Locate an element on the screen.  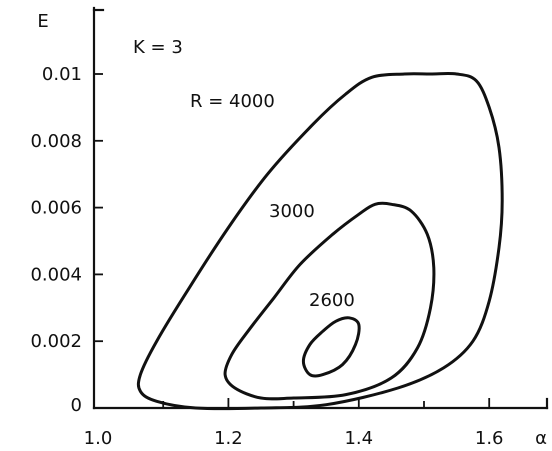
r3000-label: 3000 is located at coordinates (292, 211).